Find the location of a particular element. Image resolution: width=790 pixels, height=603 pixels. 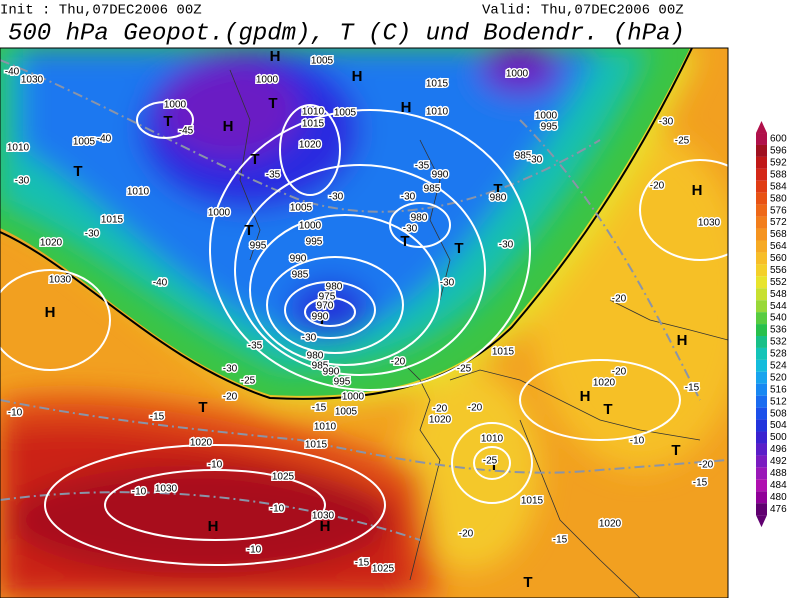

colorbar-label: 476 is located at coordinates (778, 509).